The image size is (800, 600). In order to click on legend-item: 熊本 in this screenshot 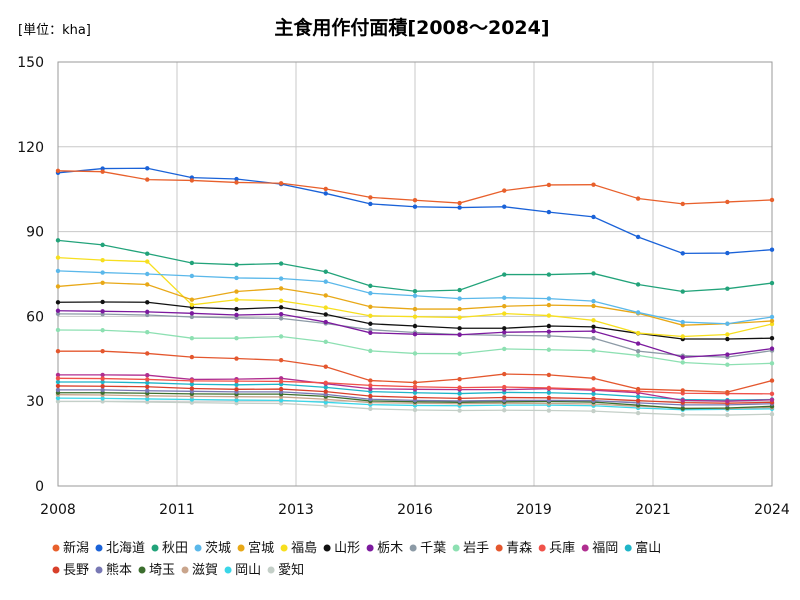, I will do `click(113, 570)`.